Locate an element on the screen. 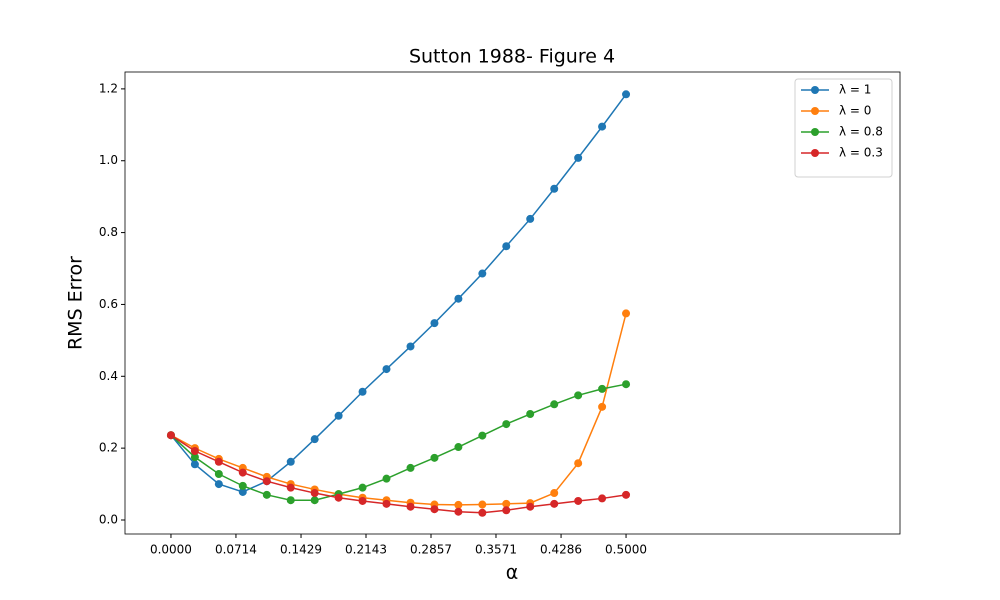  x-tick-label: 0.5000 is located at coordinates (626, 550).